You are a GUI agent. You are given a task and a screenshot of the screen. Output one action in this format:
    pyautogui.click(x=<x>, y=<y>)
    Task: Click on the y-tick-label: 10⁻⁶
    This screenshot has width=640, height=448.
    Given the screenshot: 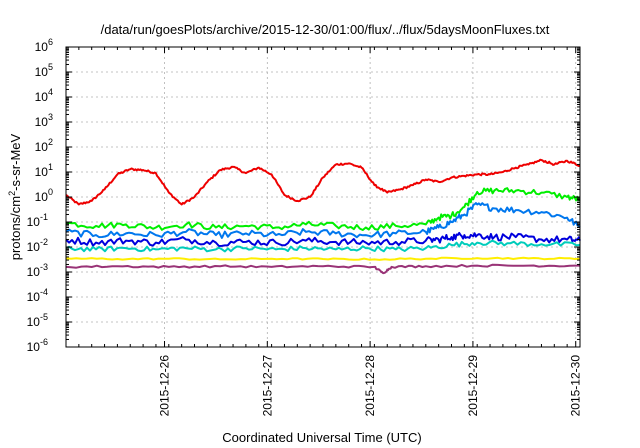 What is the action you would take?
    pyautogui.click(x=37, y=345)
    